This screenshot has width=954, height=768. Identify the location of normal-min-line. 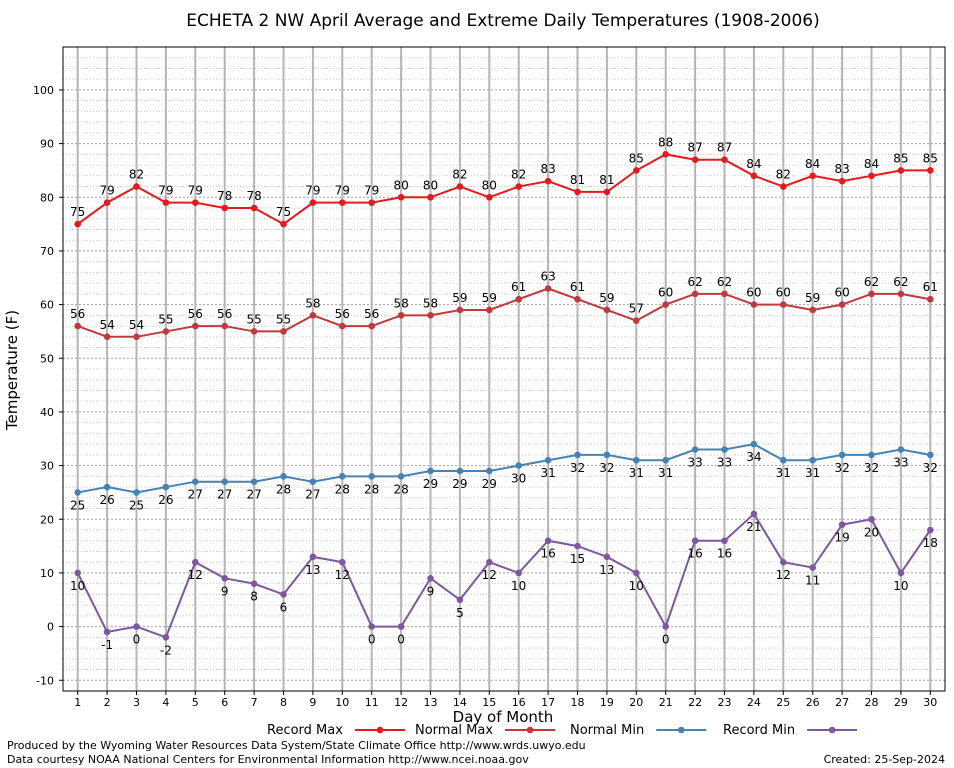
(504, 468).